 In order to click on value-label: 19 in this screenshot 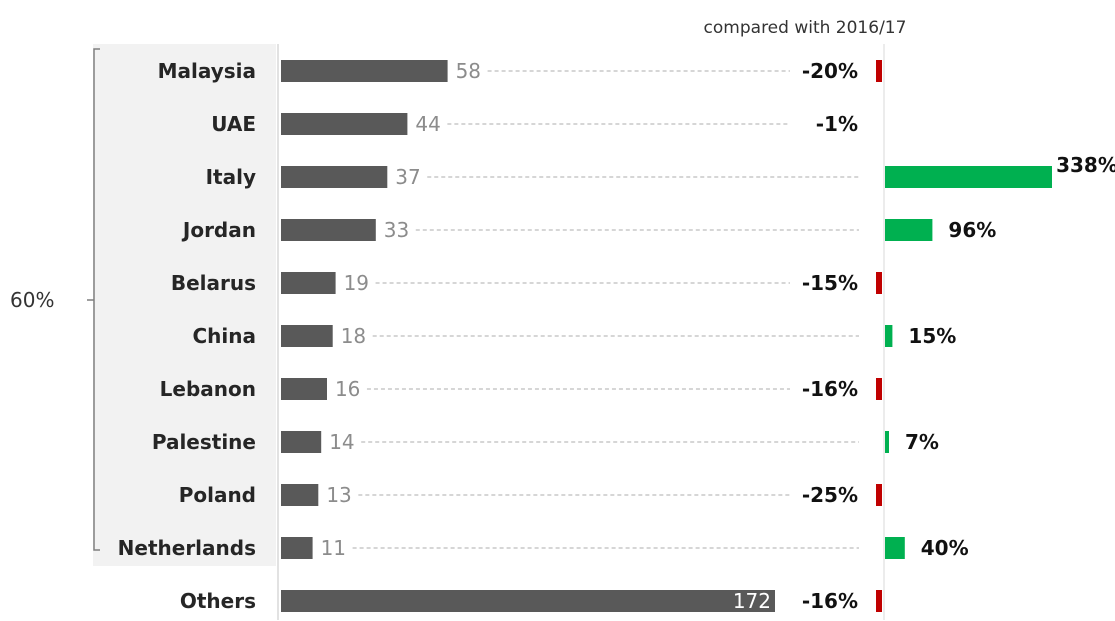, I will do `click(356, 283)`.